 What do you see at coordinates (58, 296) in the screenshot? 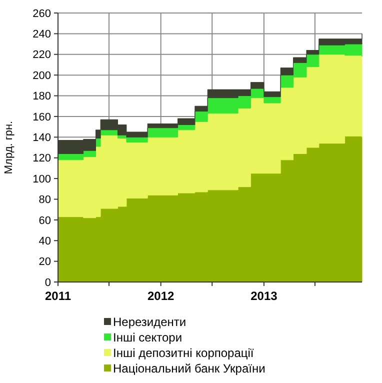
I see `x-tick-label: 2011` at bounding box center [58, 296].